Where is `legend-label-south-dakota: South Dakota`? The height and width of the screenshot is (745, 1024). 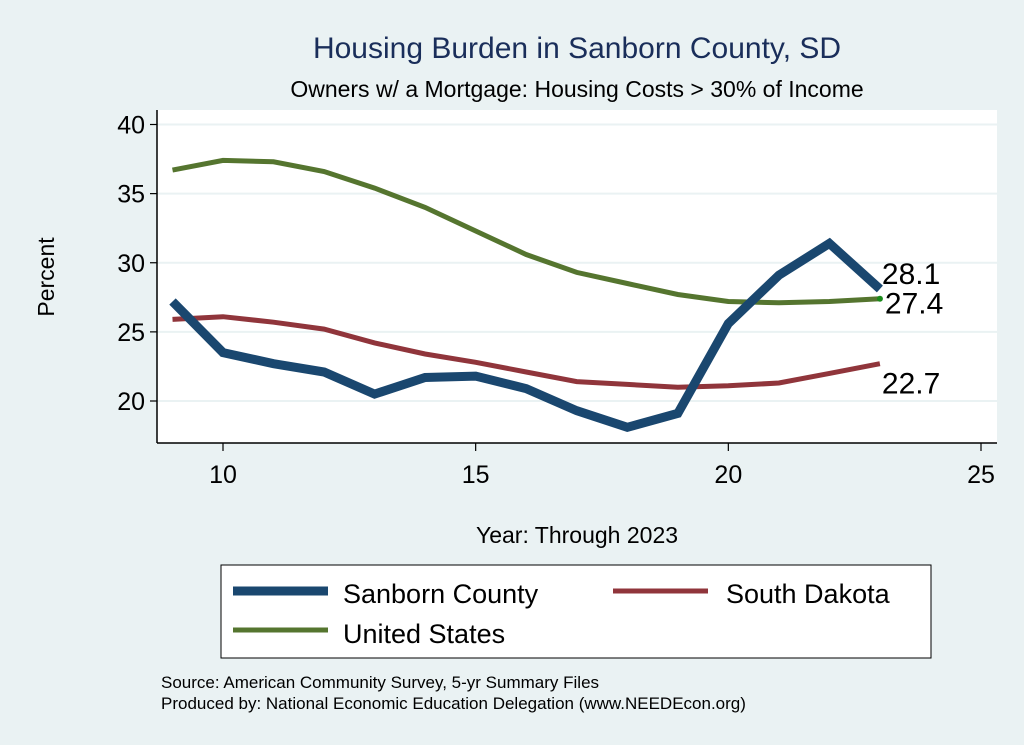 legend-label-south-dakota: South Dakota is located at coordinates (808, 594).